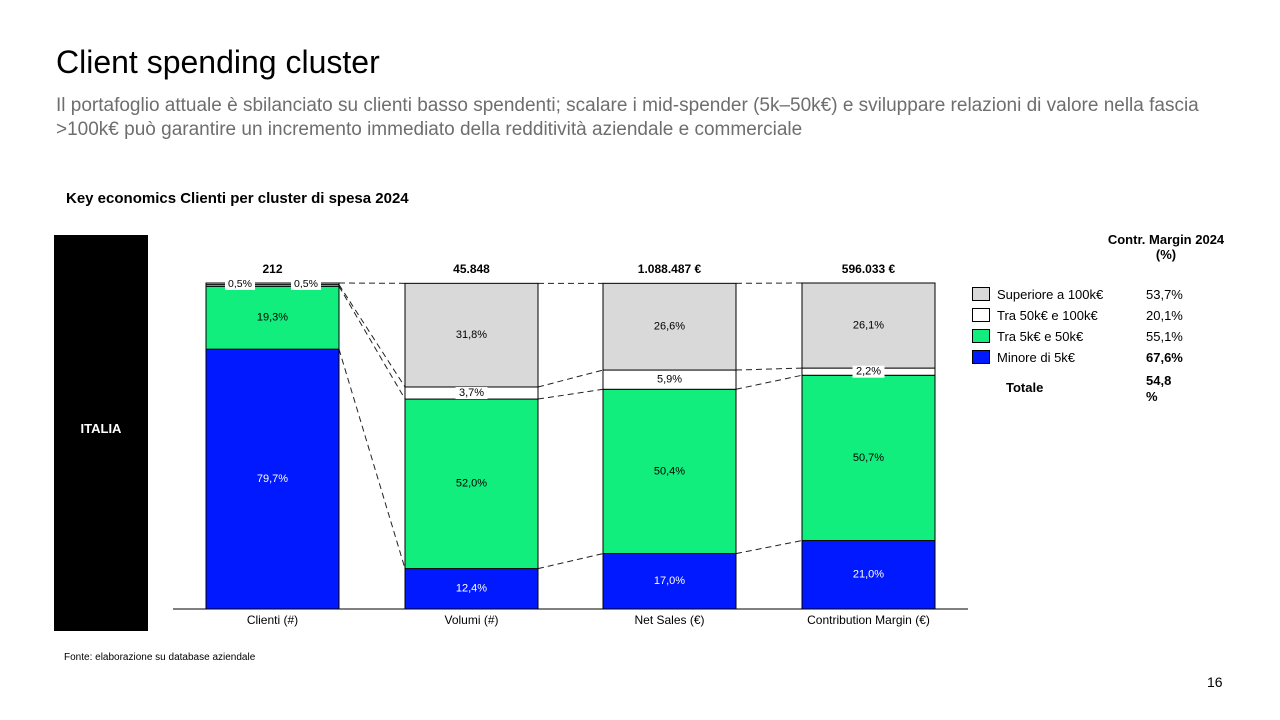 Image resolution: width=1280 pixels, height=720 pixels. I want to click on legend-value: 53,7%, so click(1164, 294).